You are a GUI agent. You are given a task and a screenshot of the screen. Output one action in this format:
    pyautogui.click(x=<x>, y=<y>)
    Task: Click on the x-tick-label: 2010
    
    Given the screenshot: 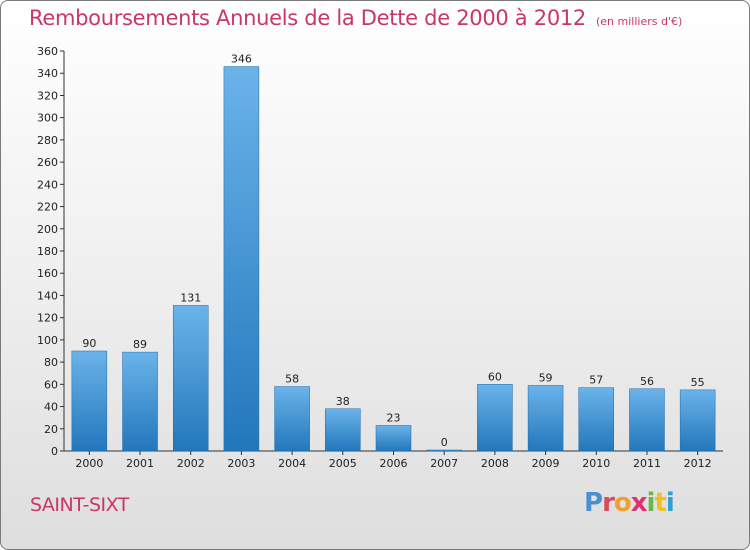 What is the action you would take?
    pyautogui.click(x=596, y=463)
    